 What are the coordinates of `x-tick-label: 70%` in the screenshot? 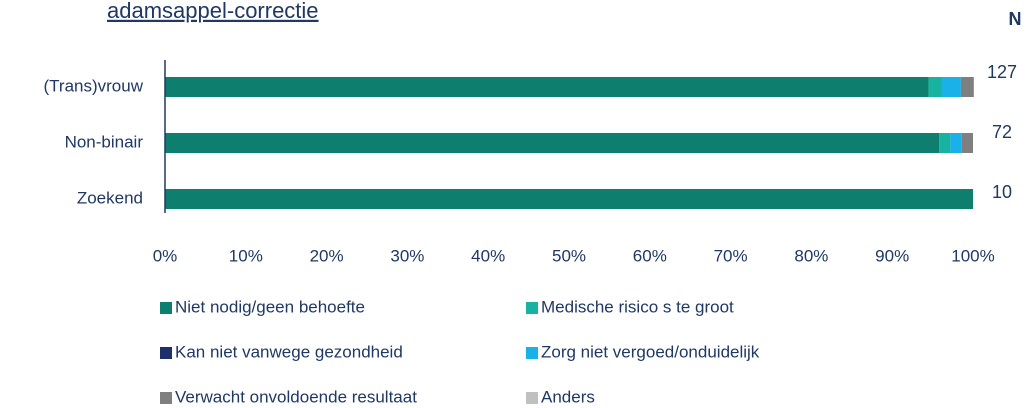 It's located at (731, 255).